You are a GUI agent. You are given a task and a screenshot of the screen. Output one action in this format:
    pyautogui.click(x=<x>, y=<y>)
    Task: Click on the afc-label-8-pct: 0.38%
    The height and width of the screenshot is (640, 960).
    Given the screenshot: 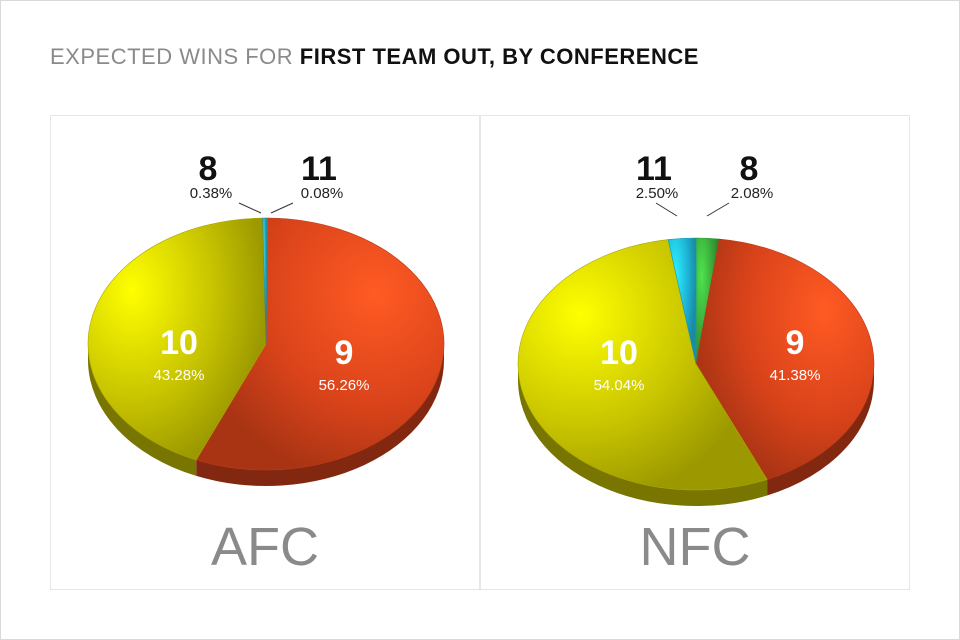 What is the action you would take?
    pyautogui.click(x=211, y=193)
    